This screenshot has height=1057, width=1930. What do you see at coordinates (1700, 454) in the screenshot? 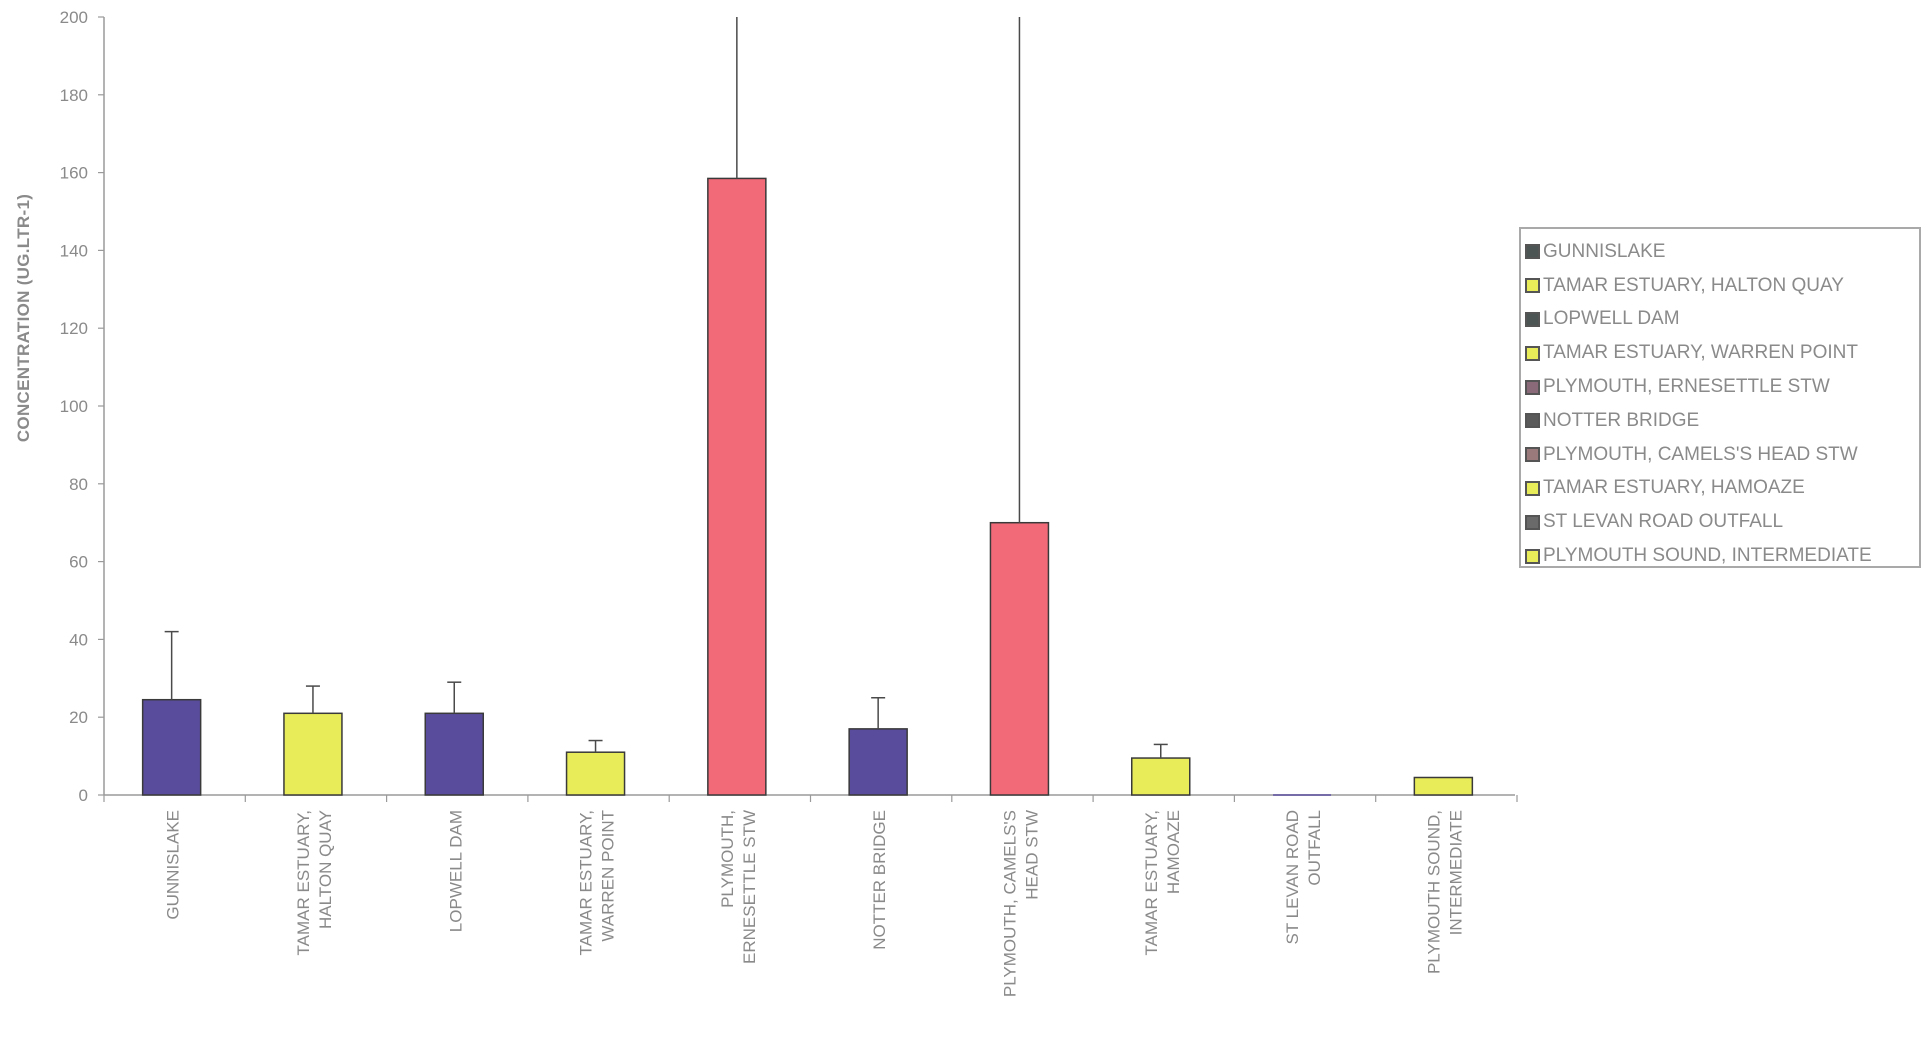
I see `legend-label: PLYMOUTH, CAMELS'S HEAD STW` at bounding box center [1700, 454].